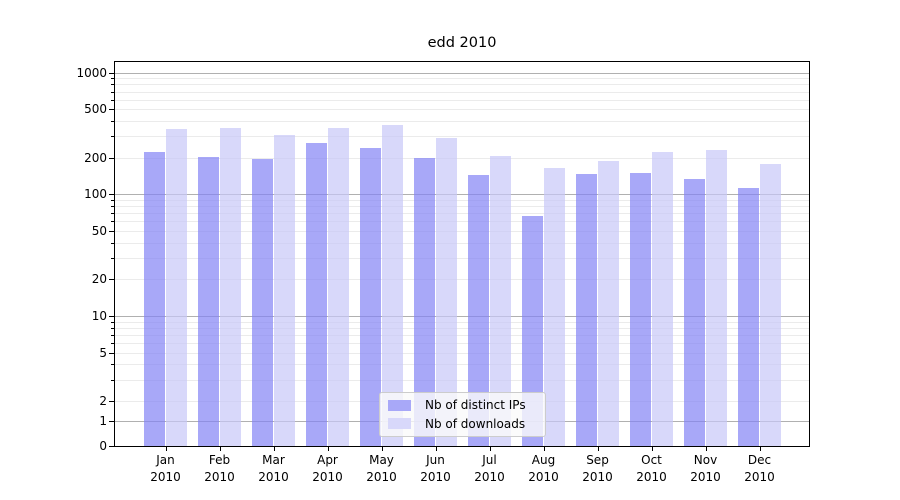  I want to click on bar-distinct-ips-may, so click(370, 297).